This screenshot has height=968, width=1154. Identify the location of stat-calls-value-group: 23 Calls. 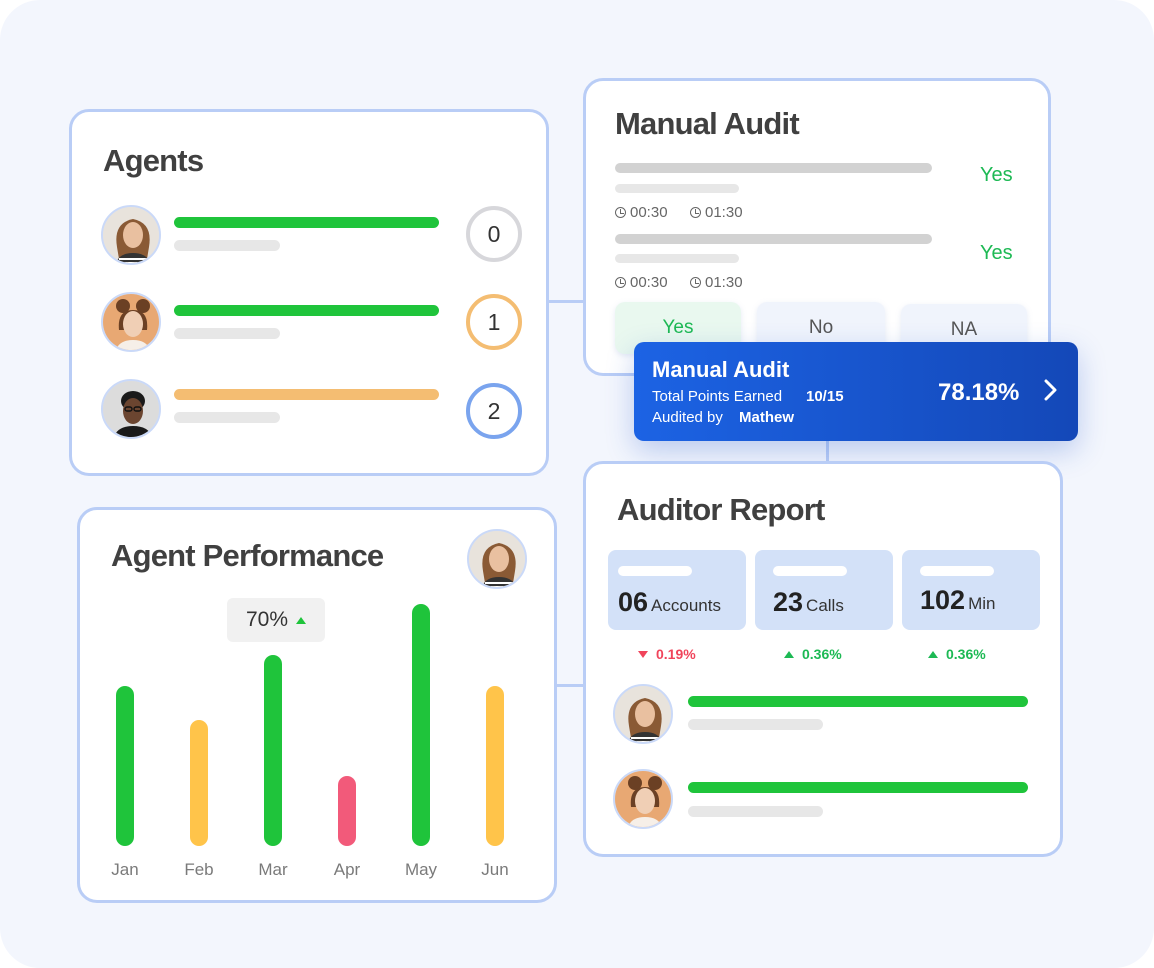
(808, 602).